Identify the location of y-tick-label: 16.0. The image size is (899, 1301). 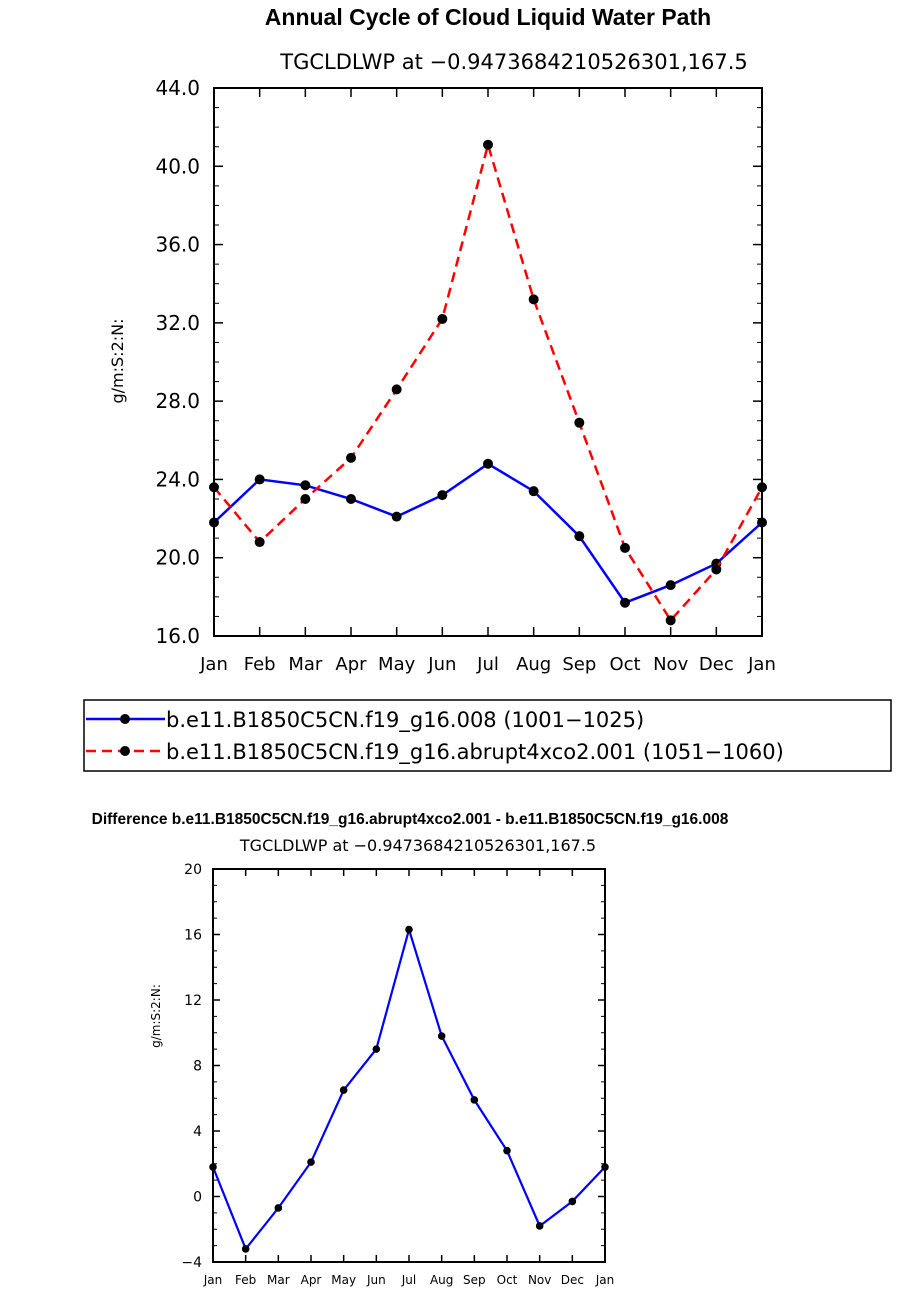
(177, 636).